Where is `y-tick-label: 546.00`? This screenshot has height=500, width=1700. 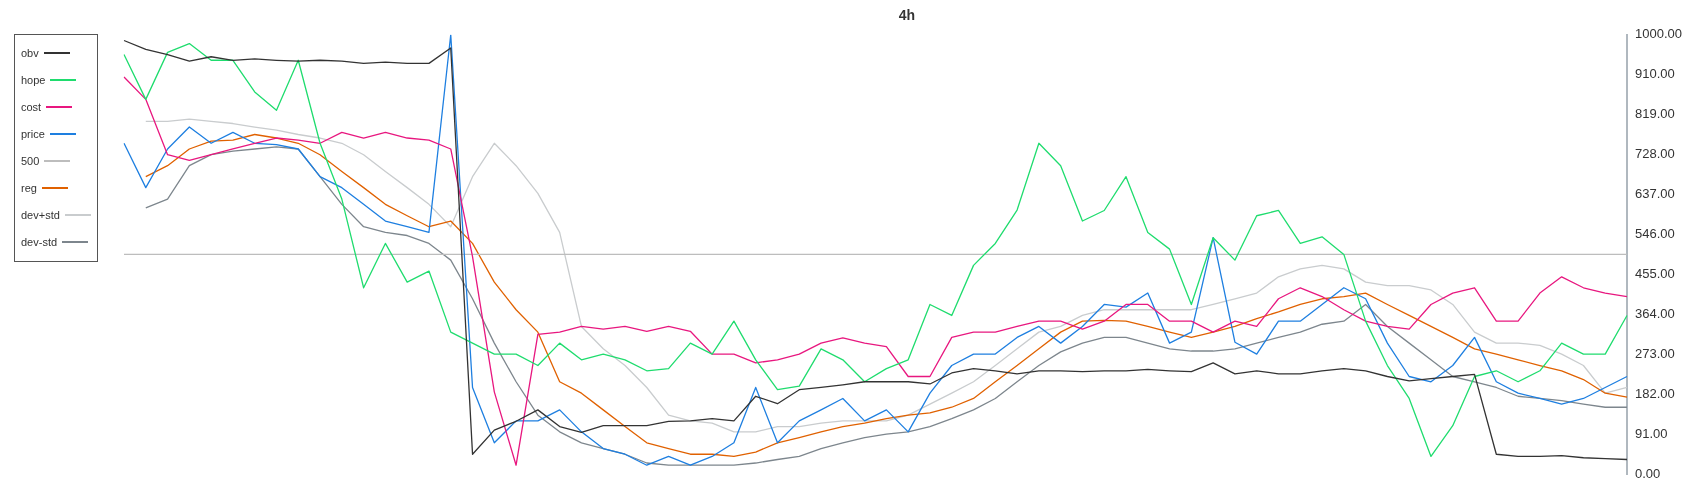 y-tick-label: 546.00 is located at coordinates (1655, 233).